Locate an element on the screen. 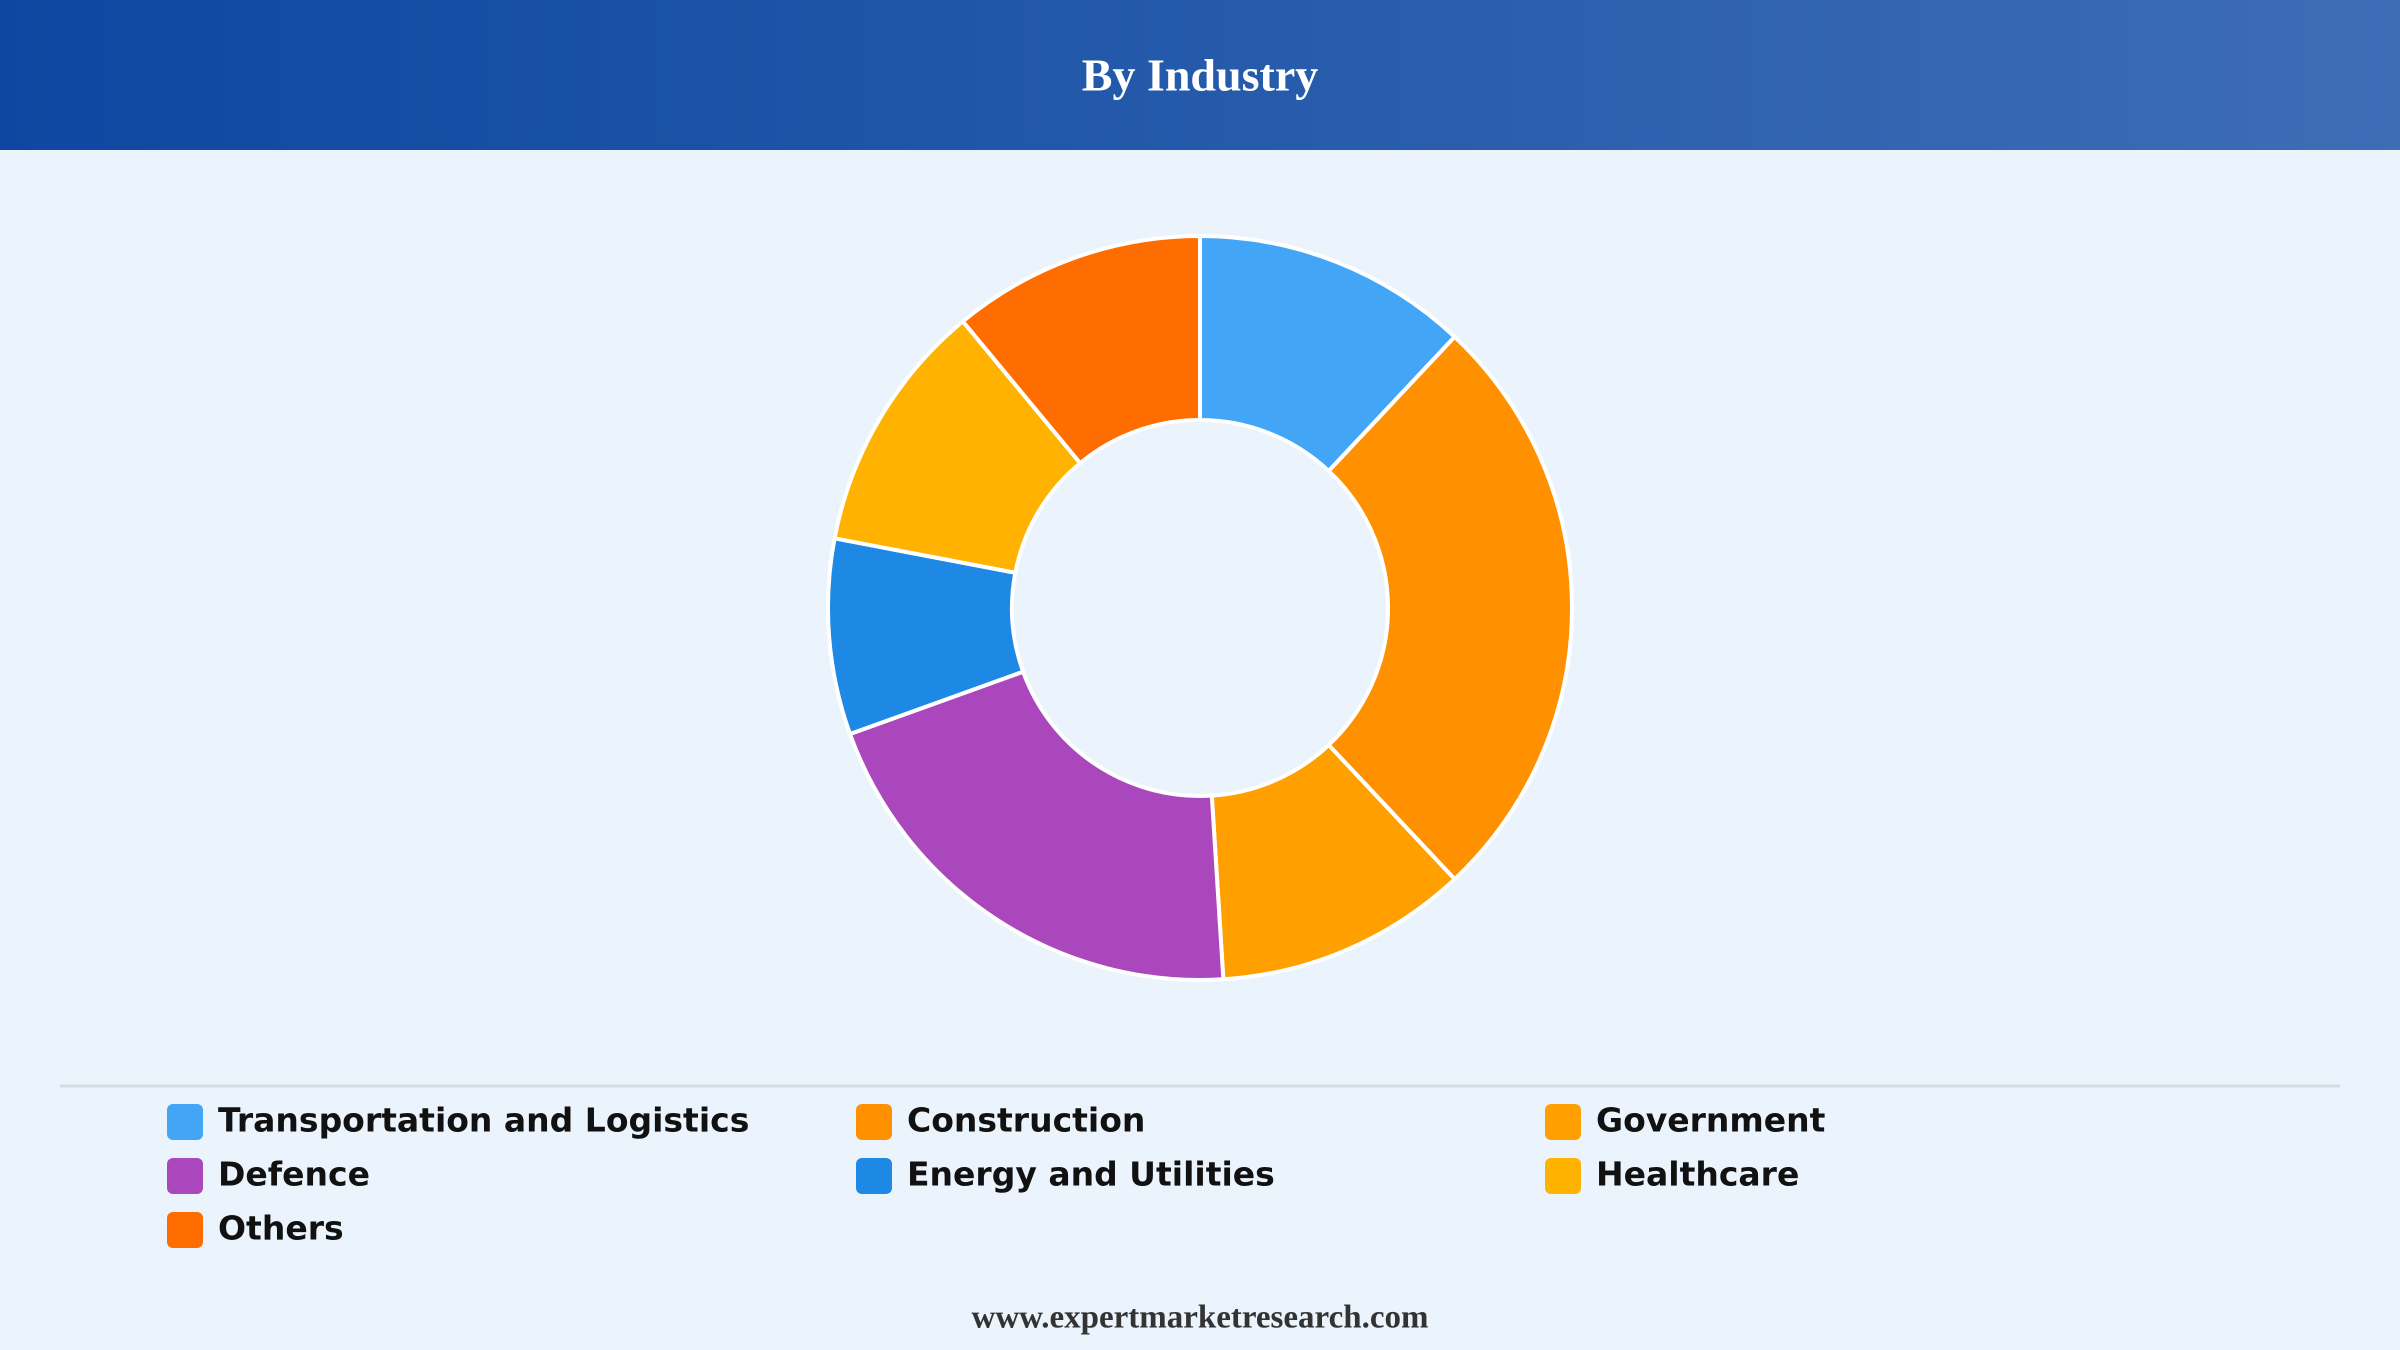 The width and height of the screenshot is (2400, 1350). legend-label: Energy and Utilities is located at coordinates (1091, 1174).